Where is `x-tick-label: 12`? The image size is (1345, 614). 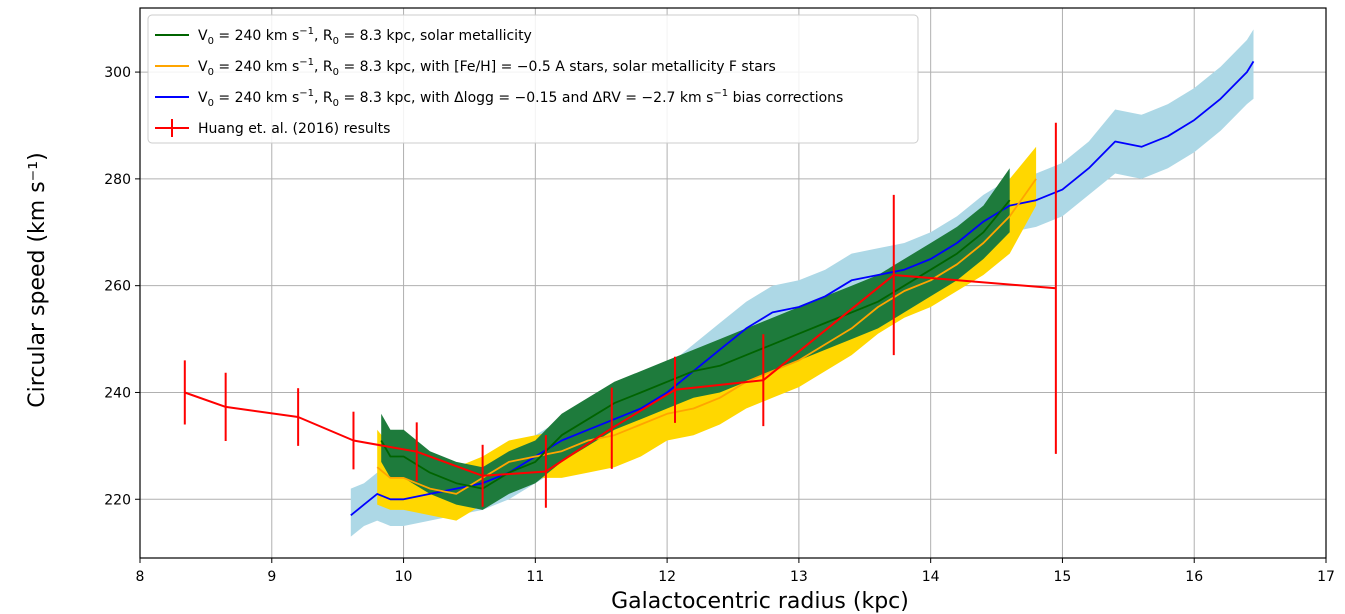 x-tick-label: 12 is located at coordinates (667, 577).